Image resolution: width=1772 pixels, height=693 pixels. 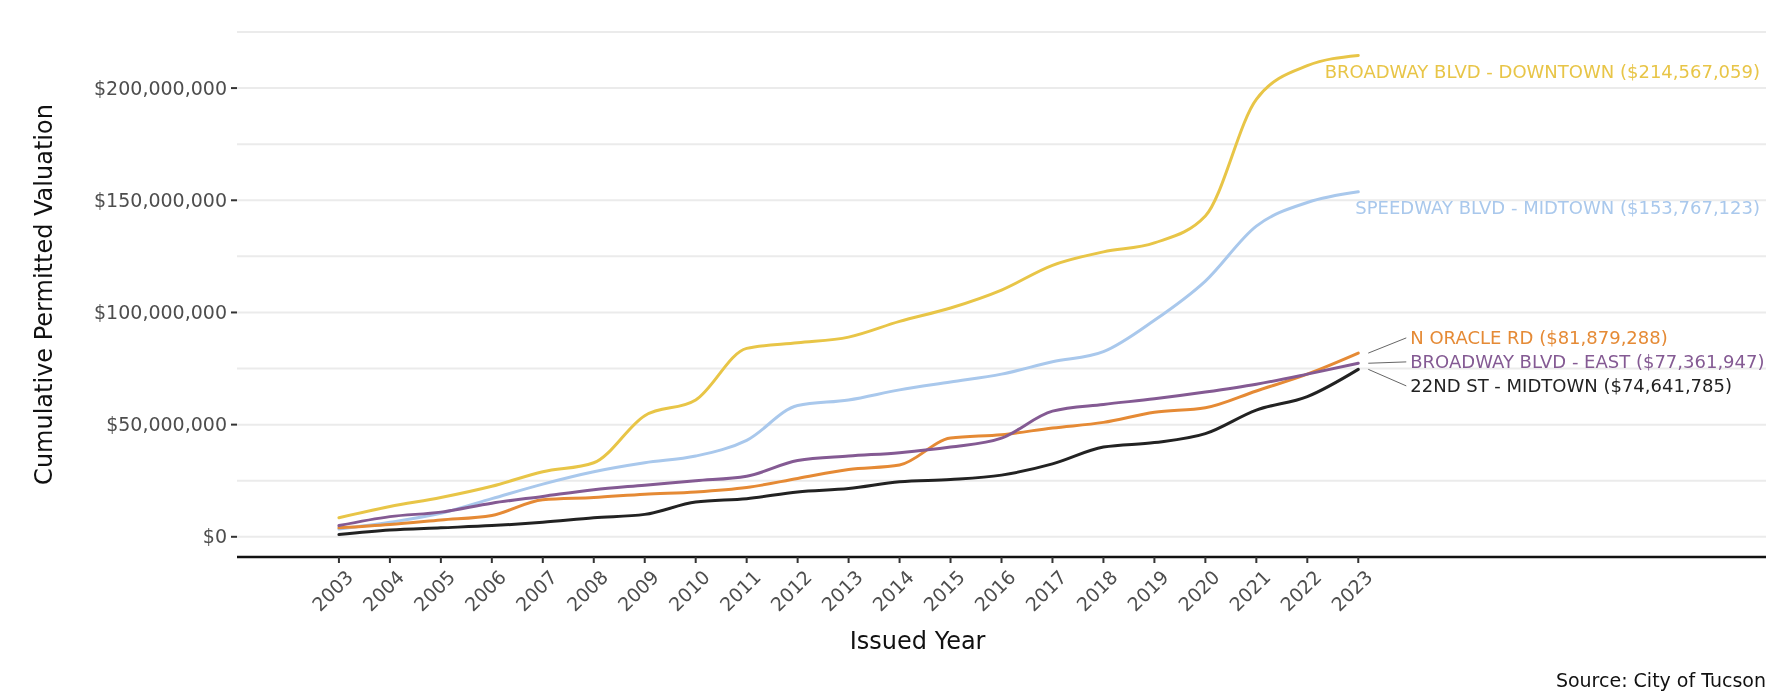 I want to click on y-tick-label: $50,000,000, so click(x=166, y=424).